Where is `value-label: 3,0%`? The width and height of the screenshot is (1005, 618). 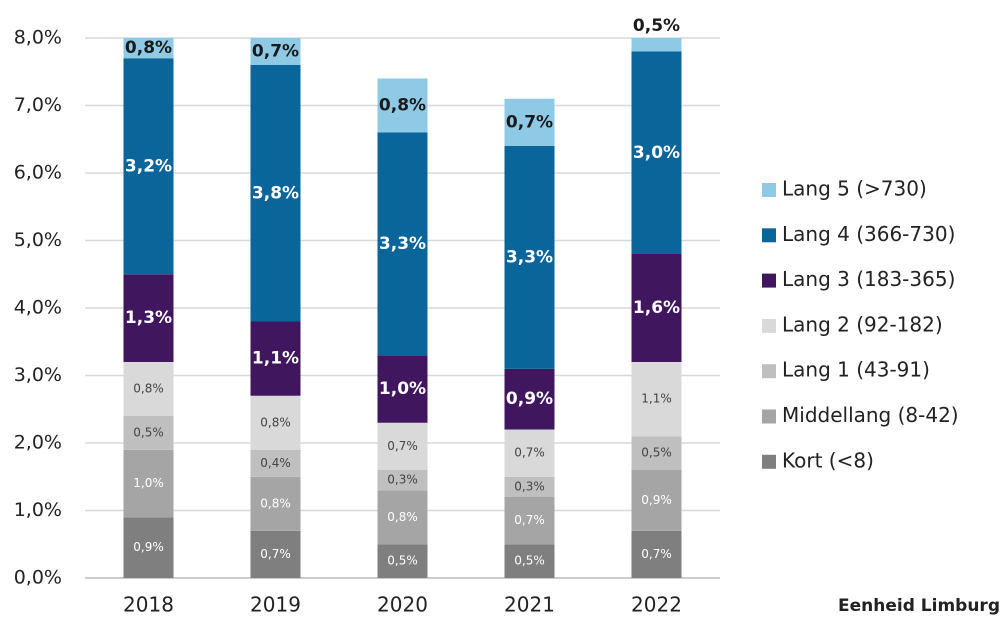 value-label: 3,0% is located at coordinates (656, 153).